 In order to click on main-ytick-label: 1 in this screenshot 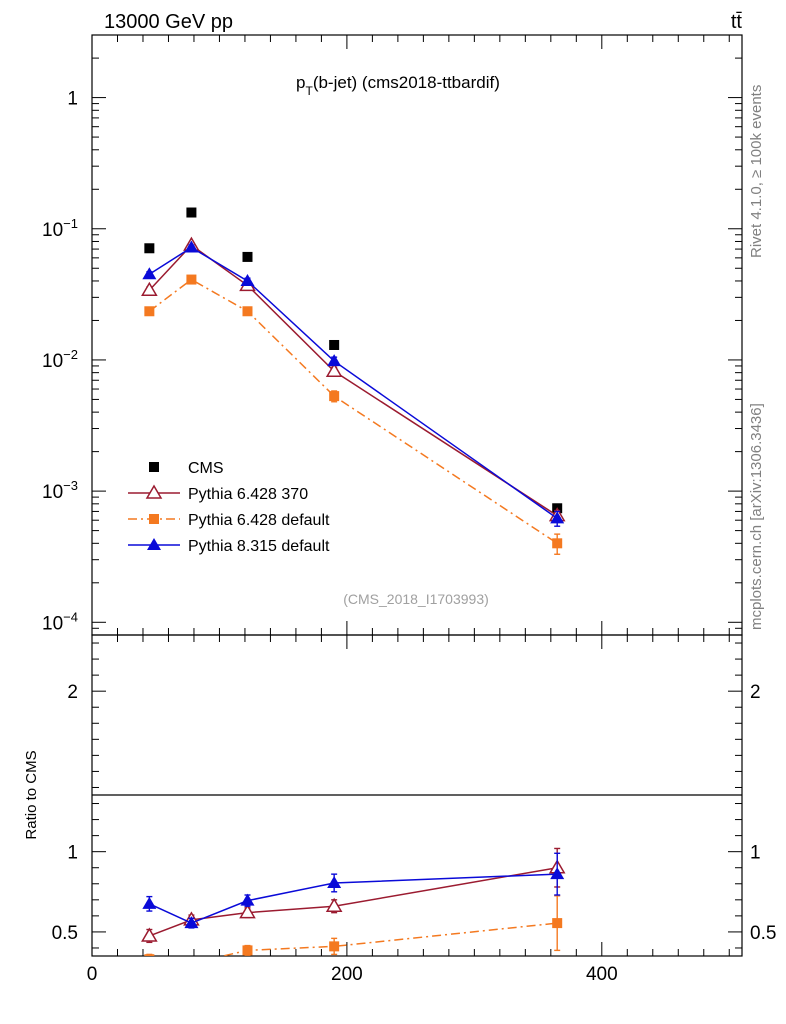, I will do `click(72, 99)`.